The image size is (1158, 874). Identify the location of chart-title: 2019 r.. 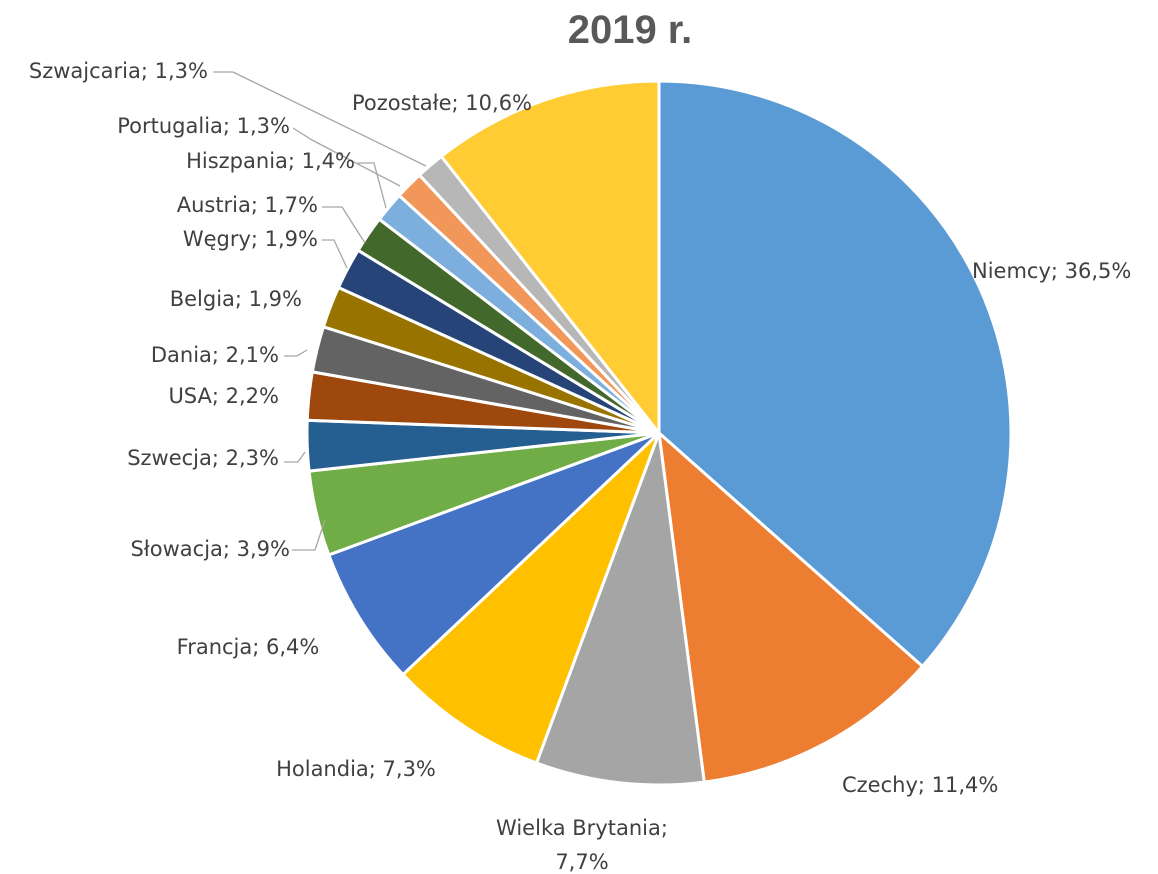
(630, 30).